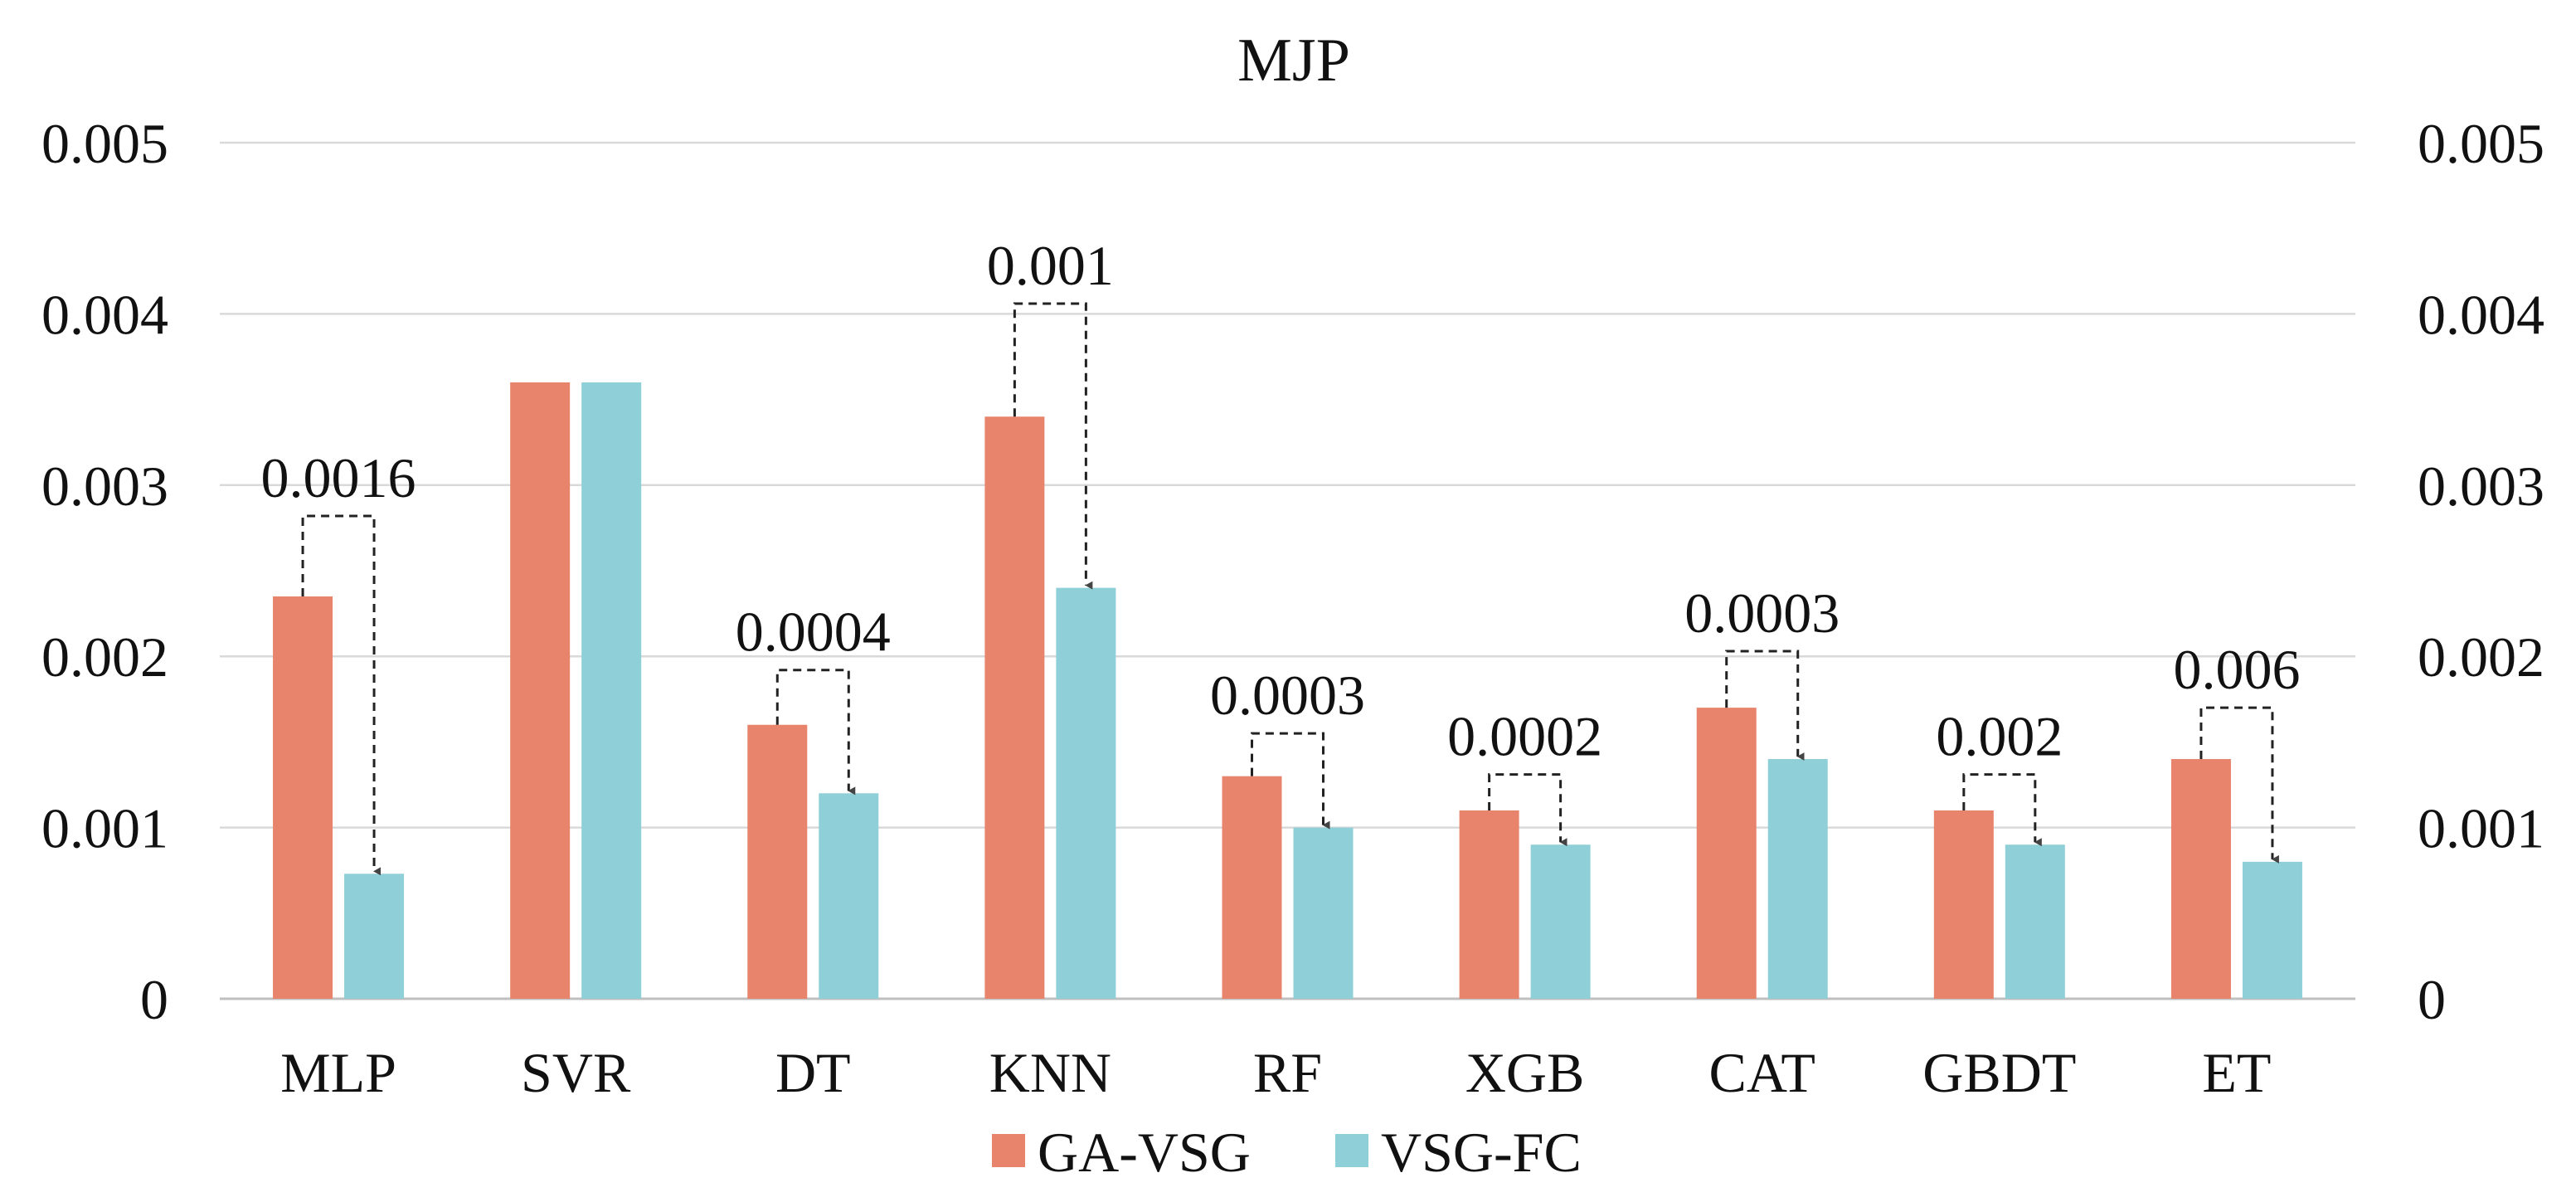 The width and height of the screenshot is (2576, 1202). I want to click on x-tick-label: RF, so click(1288, 1073).